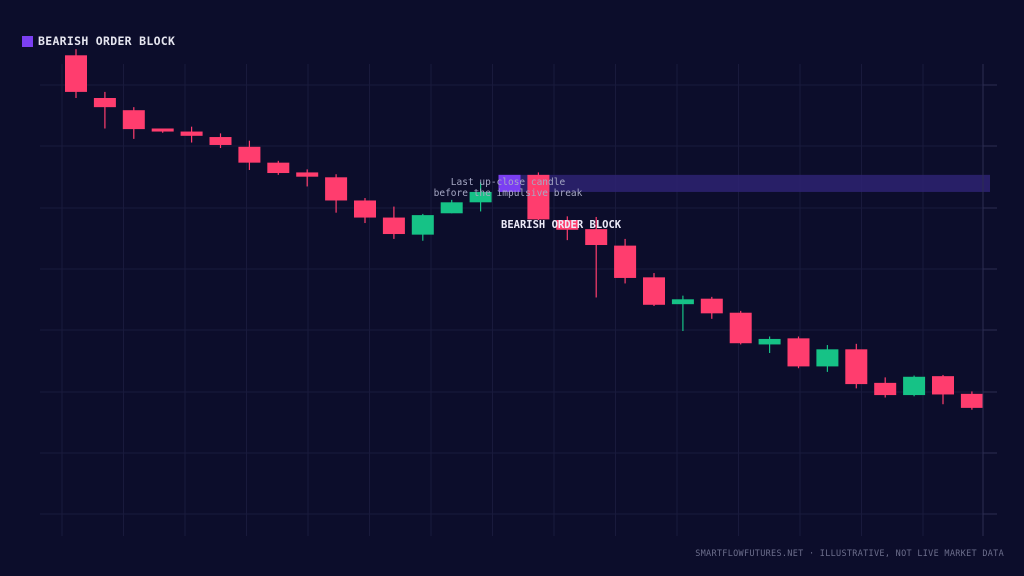 The image size is (1024, 576). Describe the element at coordinates (107, 41) in the screenshot. I see `legend-label: BEARISH ORDER BLOCK` at that location.